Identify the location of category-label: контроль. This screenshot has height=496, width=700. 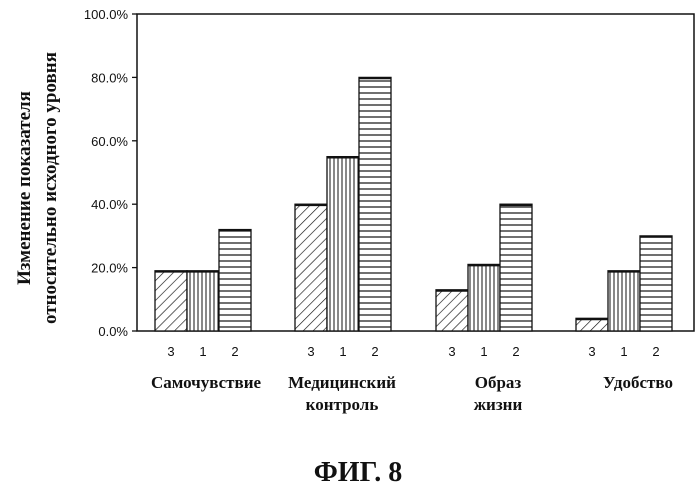
(342, 404).